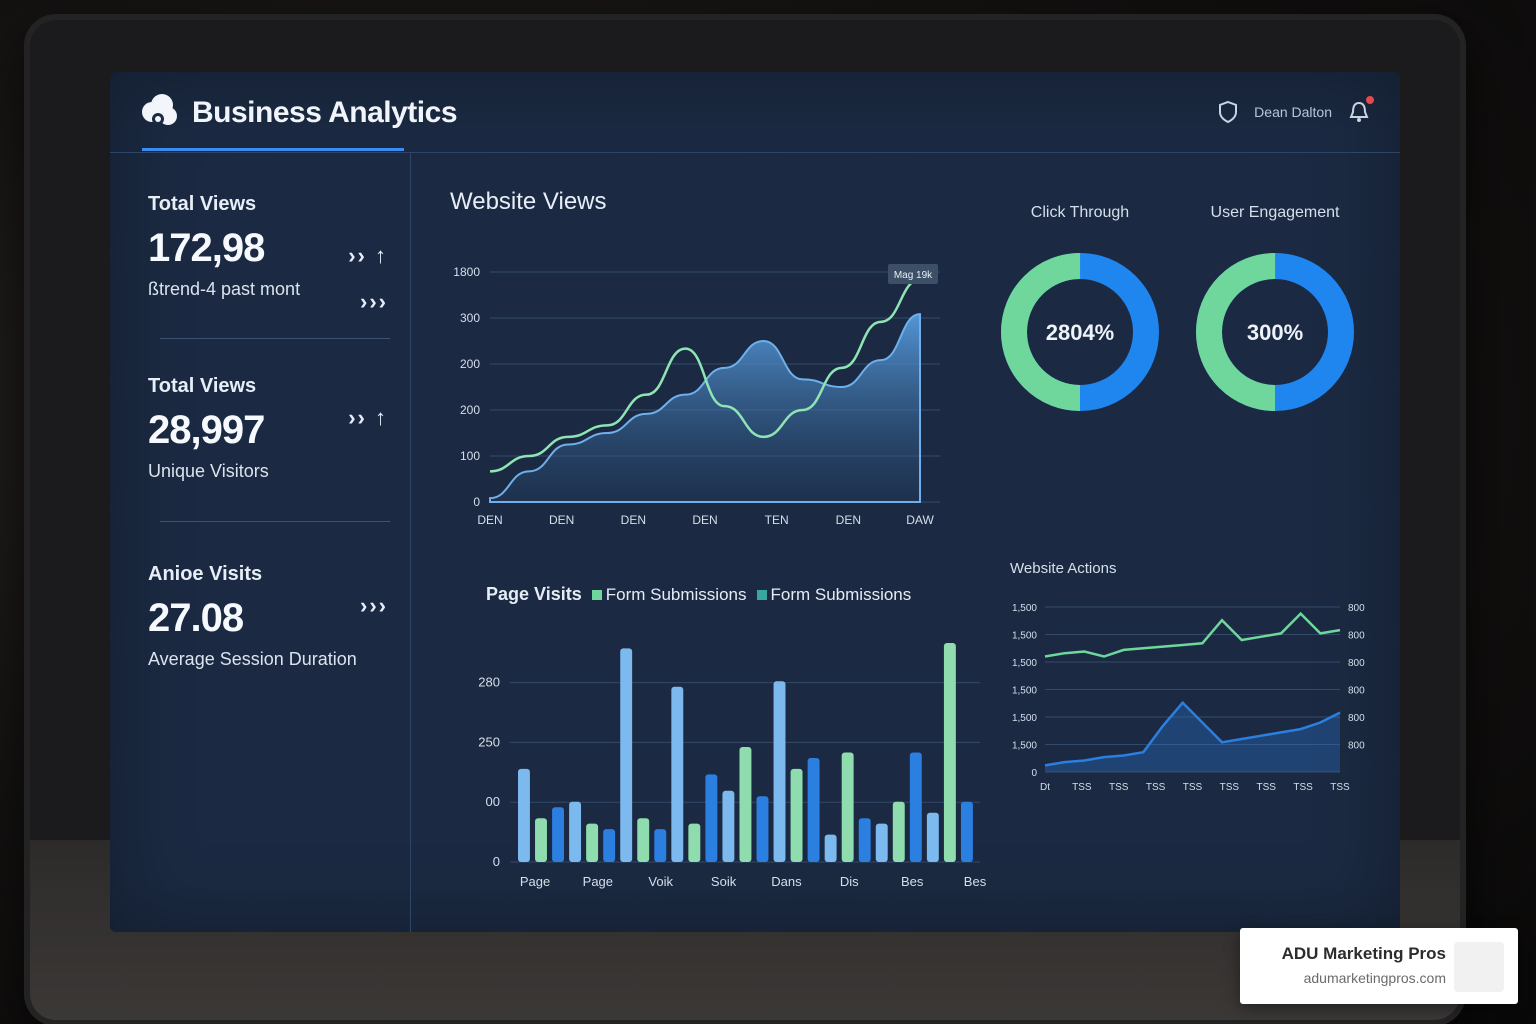 This screenshot has height=1024, width=1536. Describe the element at coordinates (205, 574) in the screenshot. I see `stat-label: Anioe Visits` at that location.